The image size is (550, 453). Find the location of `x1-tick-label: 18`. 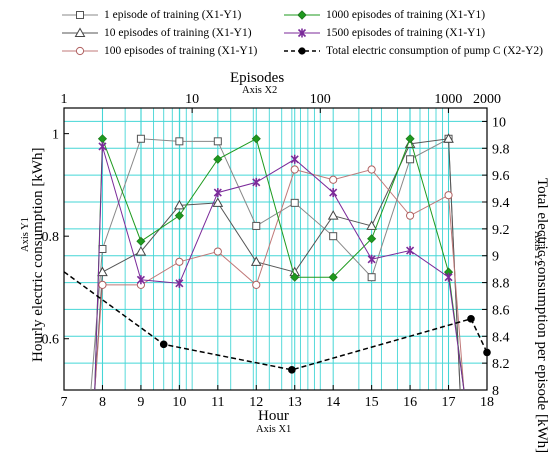

x1-tick-label: 18 is located at coordinates (487, 402).